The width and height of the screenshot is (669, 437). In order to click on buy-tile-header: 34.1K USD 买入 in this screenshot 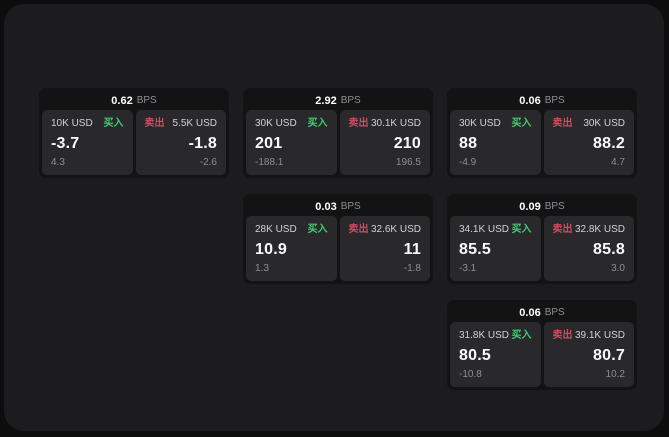, I will do `click(495, 229)`.